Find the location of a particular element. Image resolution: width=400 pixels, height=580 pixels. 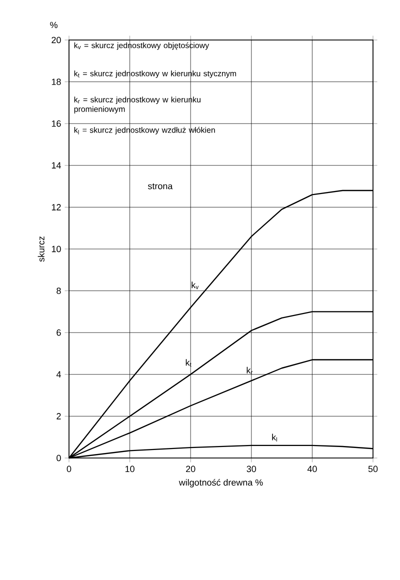

y-axis-title: skurcz is located at coordinates (41, 249).